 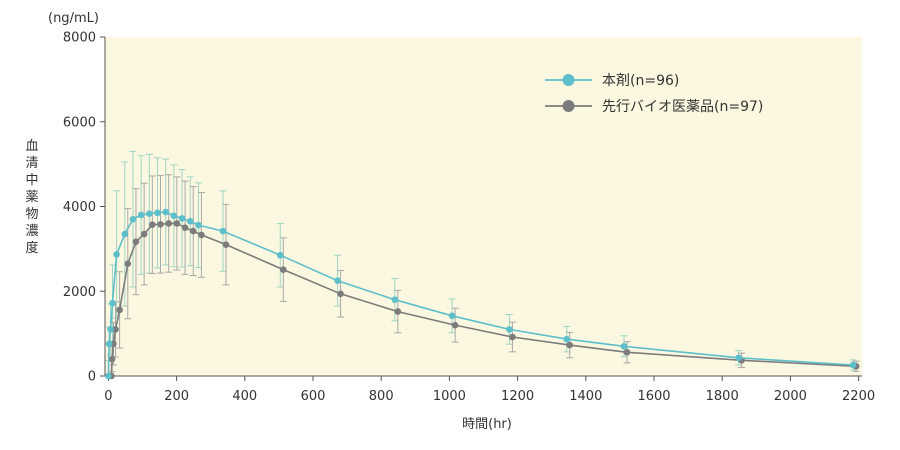 I want to click on x-tick-label: 400, so click(x=244, y=396).